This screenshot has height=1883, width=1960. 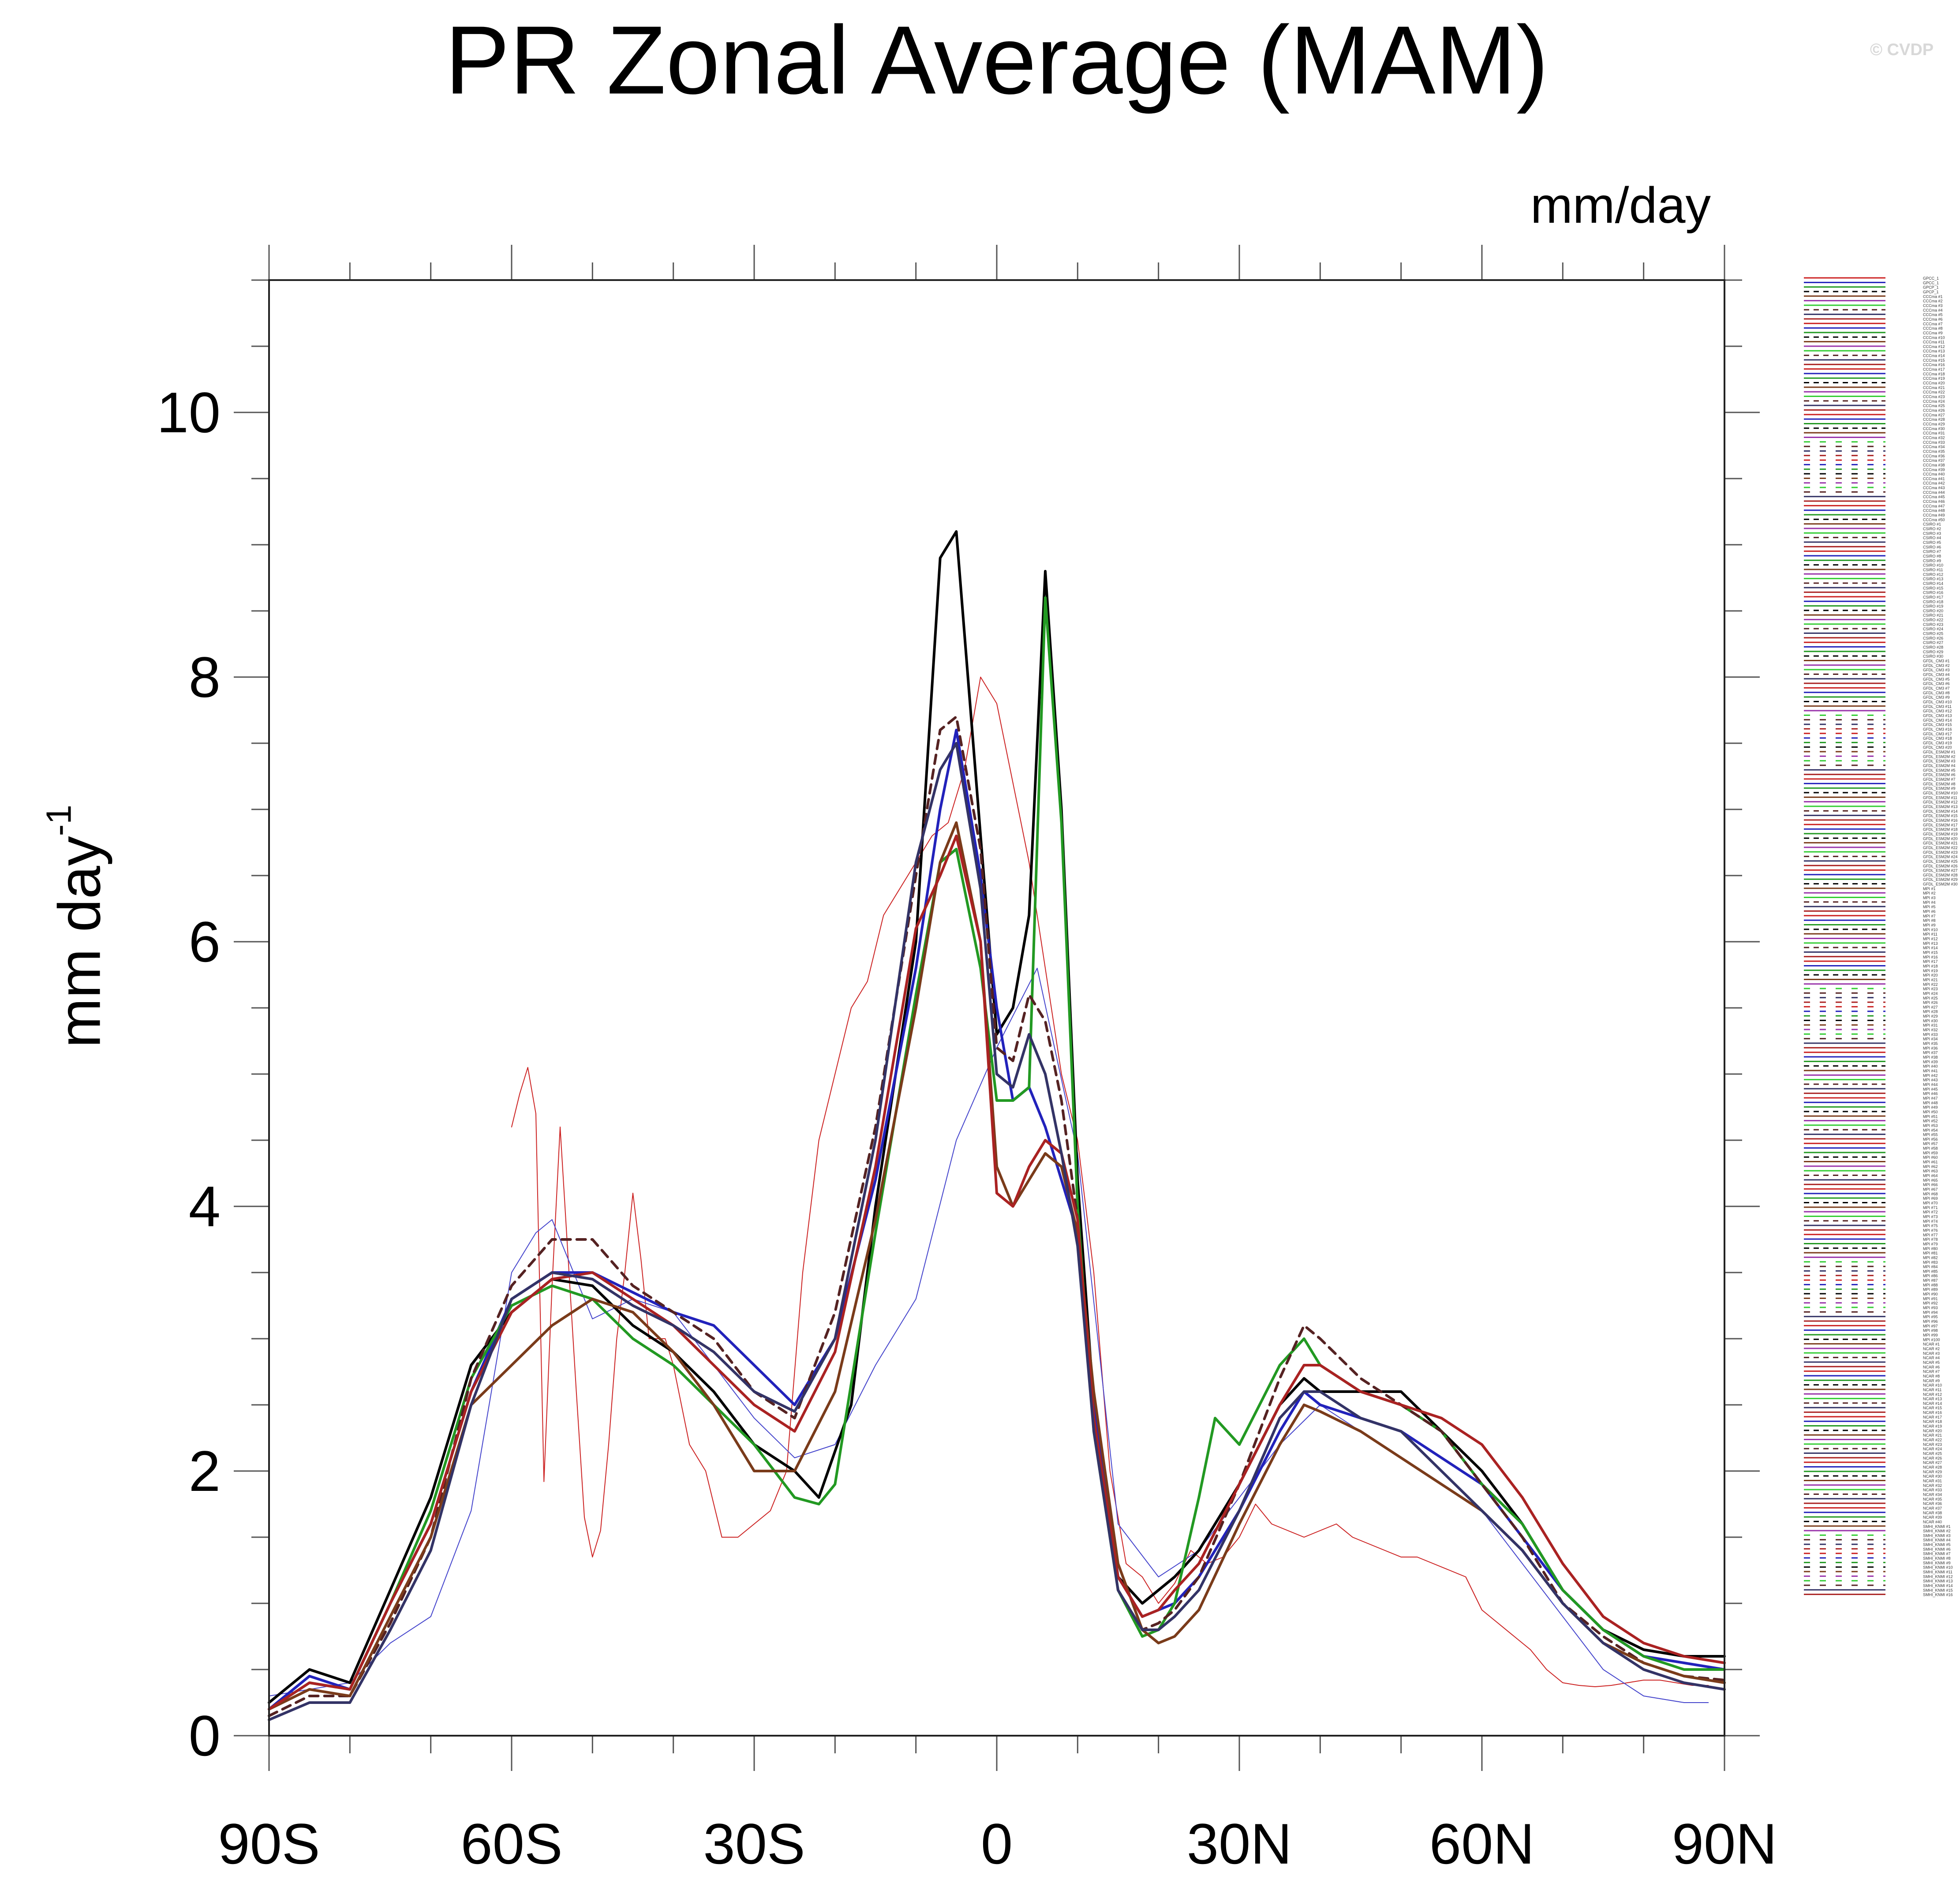 I want to click on legend-label: GFDL_CM3 #13, so click(x=1937, y=715).